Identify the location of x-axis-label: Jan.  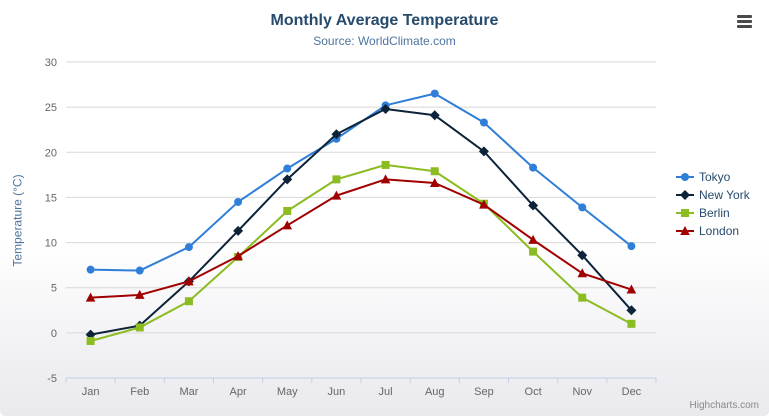
(91, 392).